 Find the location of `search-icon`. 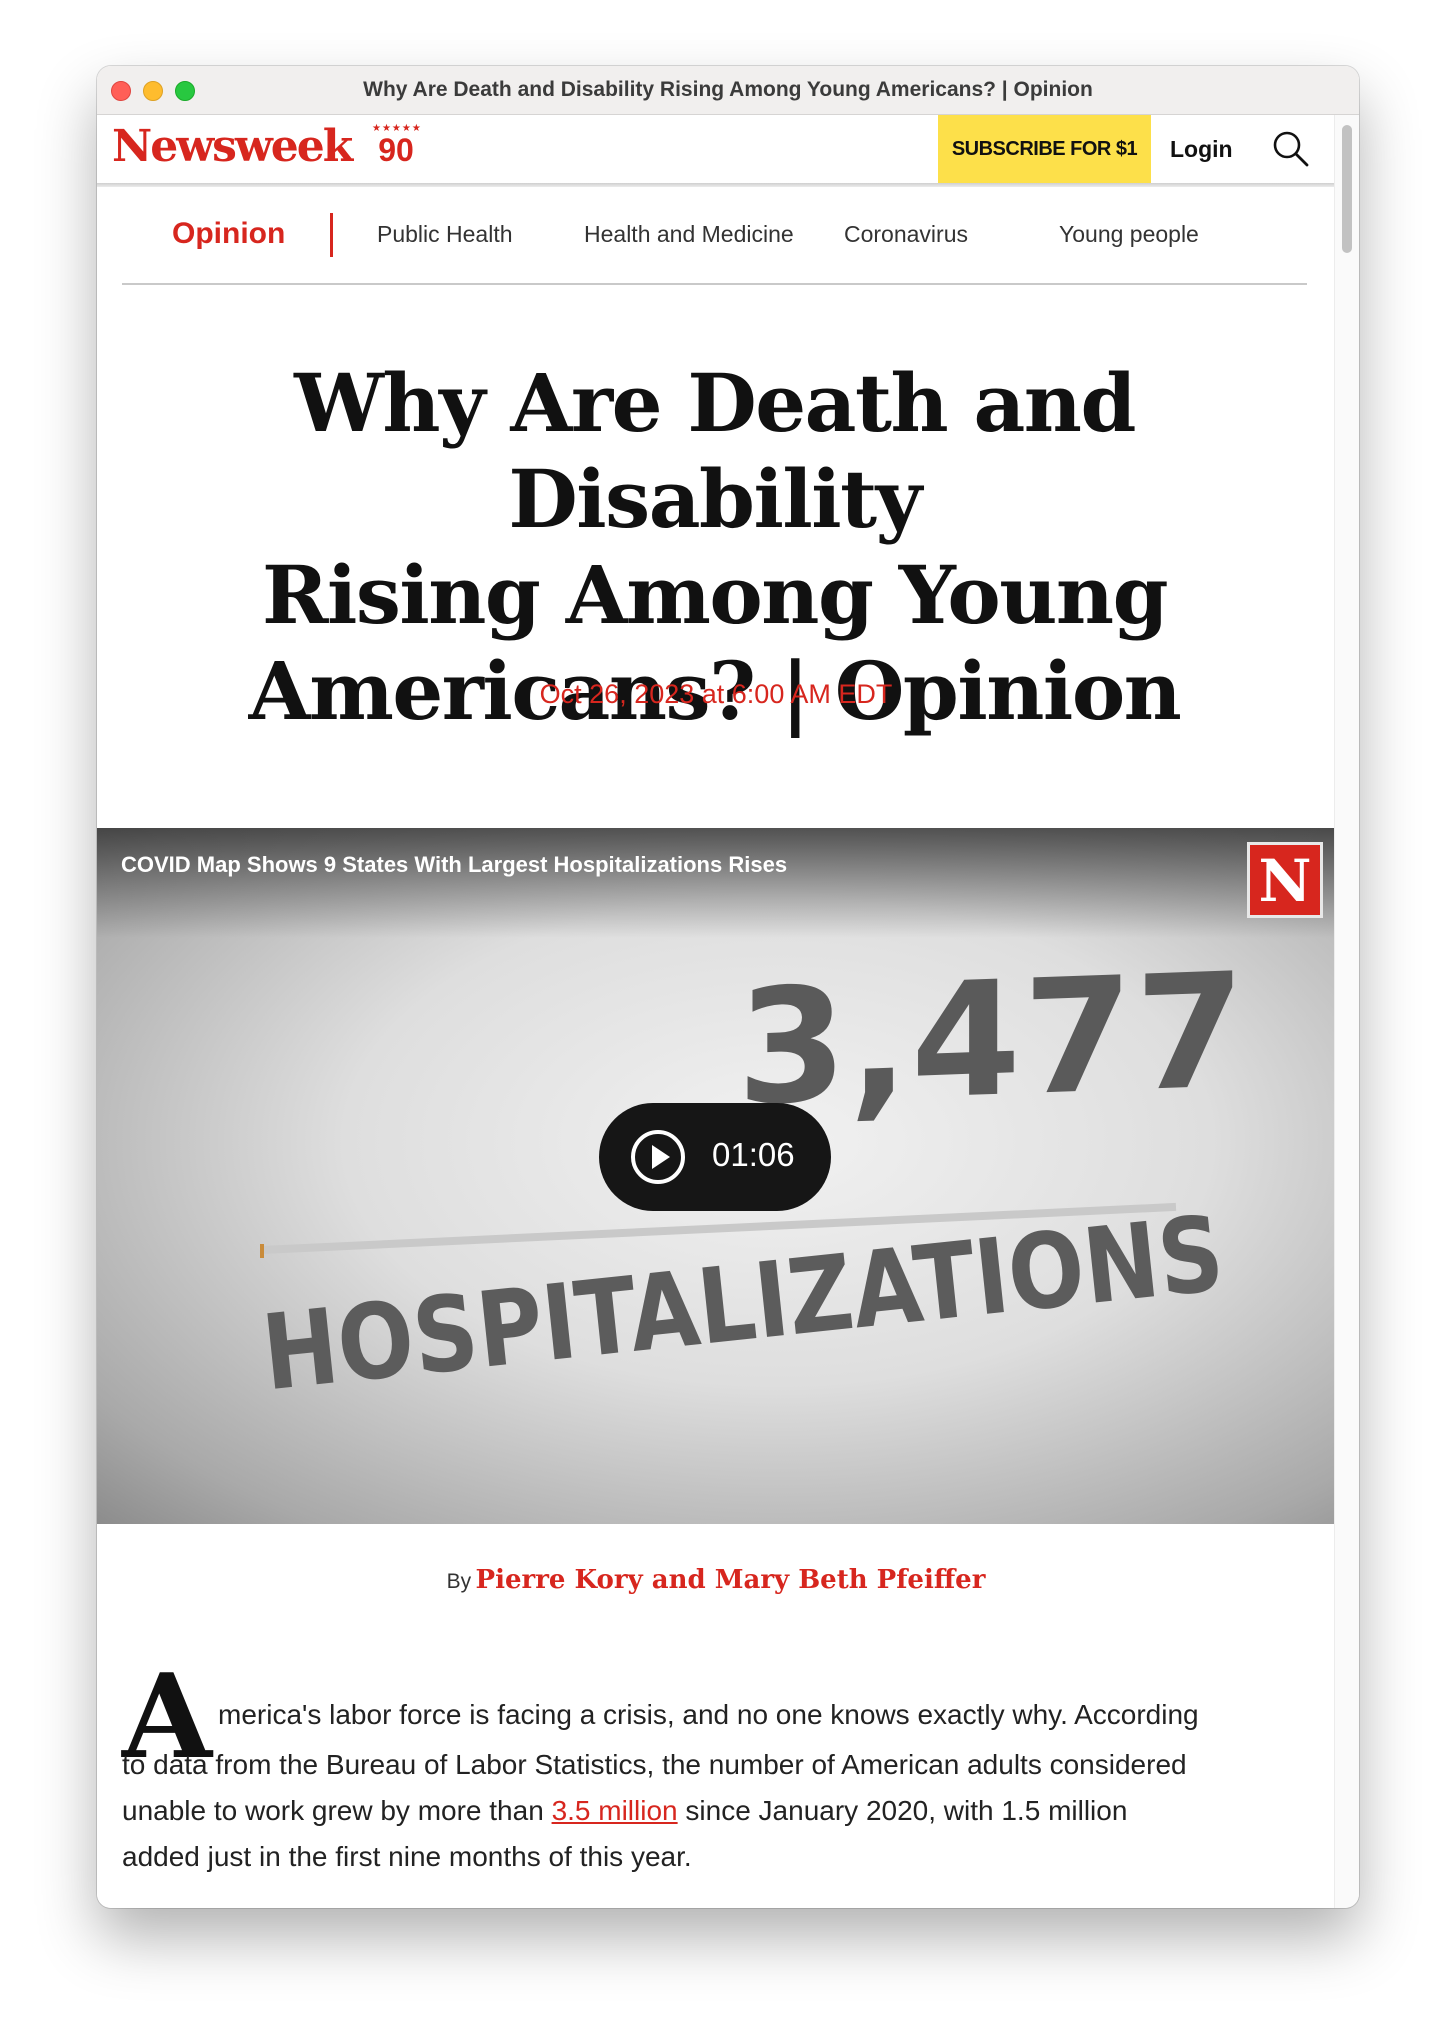

search-icon is located at coordinates (1291, 149).